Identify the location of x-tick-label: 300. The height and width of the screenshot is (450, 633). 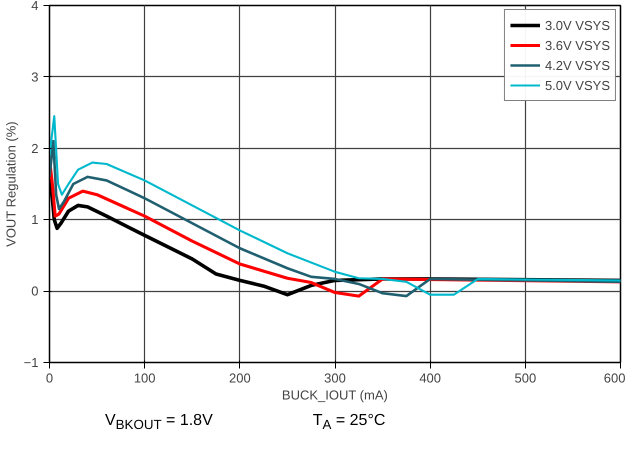
(335, 378).